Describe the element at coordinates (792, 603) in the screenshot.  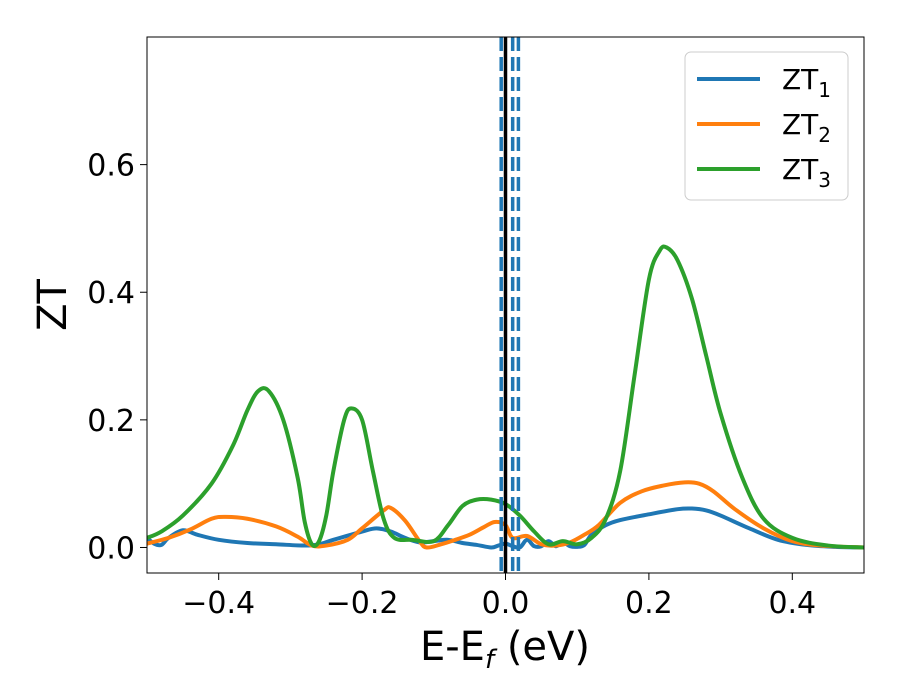
I see `x-tick-label: 0.4` at that location.